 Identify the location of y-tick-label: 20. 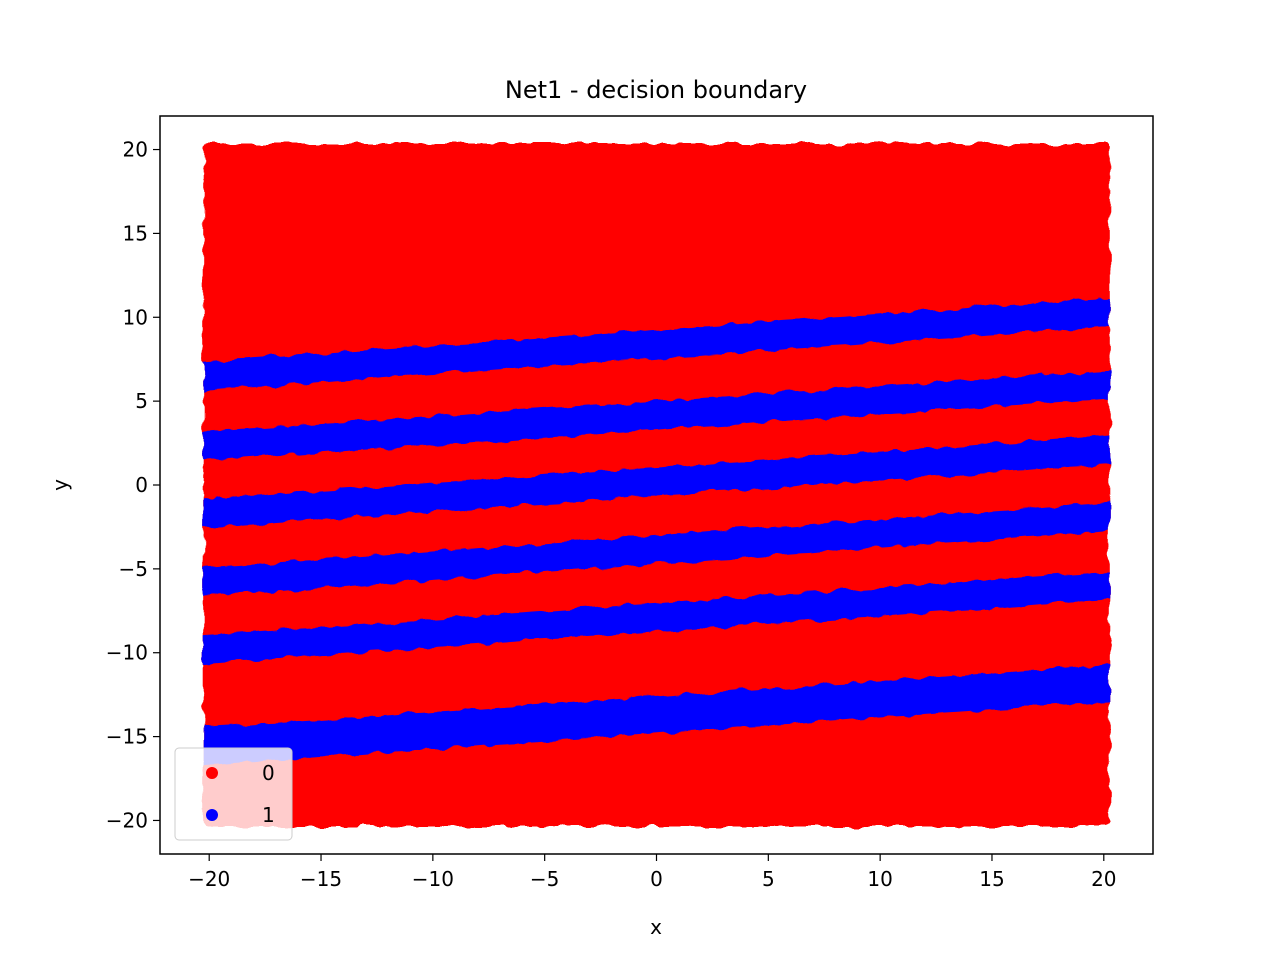
(135, 150).